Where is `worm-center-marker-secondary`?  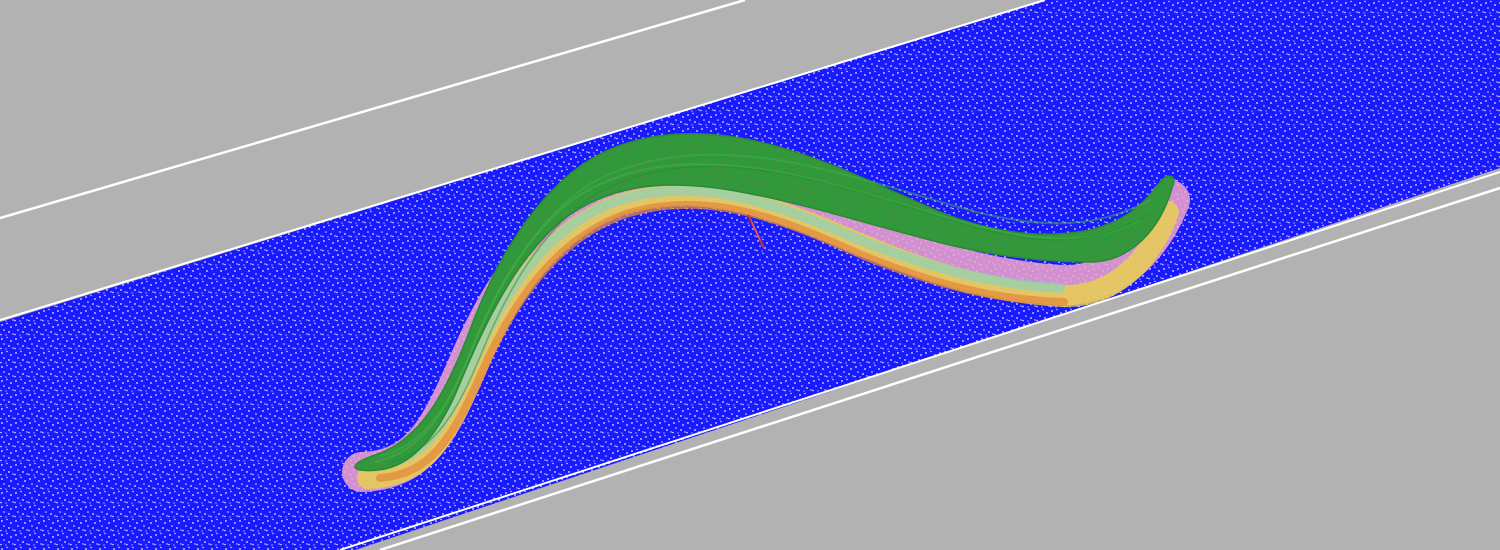 worm-center-marker-secondary is located at coordinates (756, 231).